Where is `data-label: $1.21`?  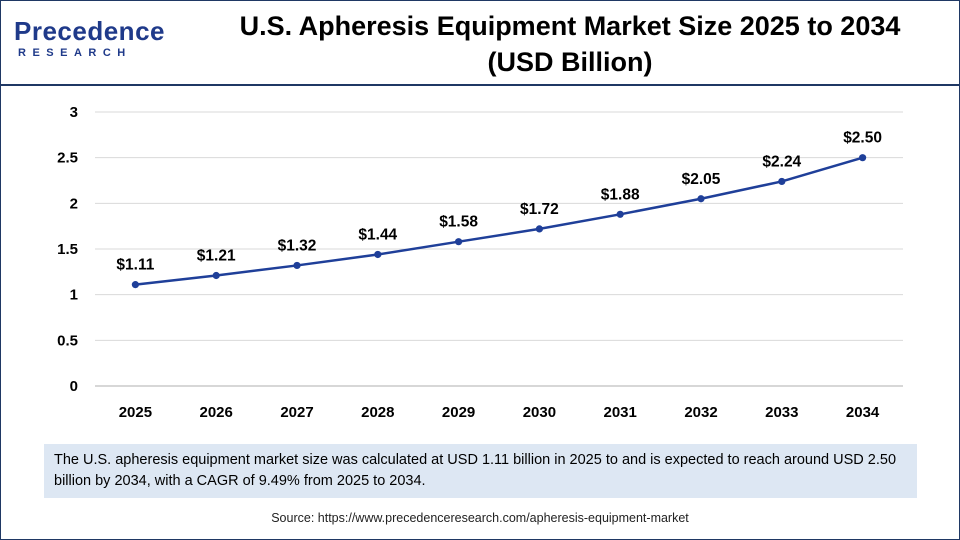
data-label: $1.21 is located at coordinates (216, 255).